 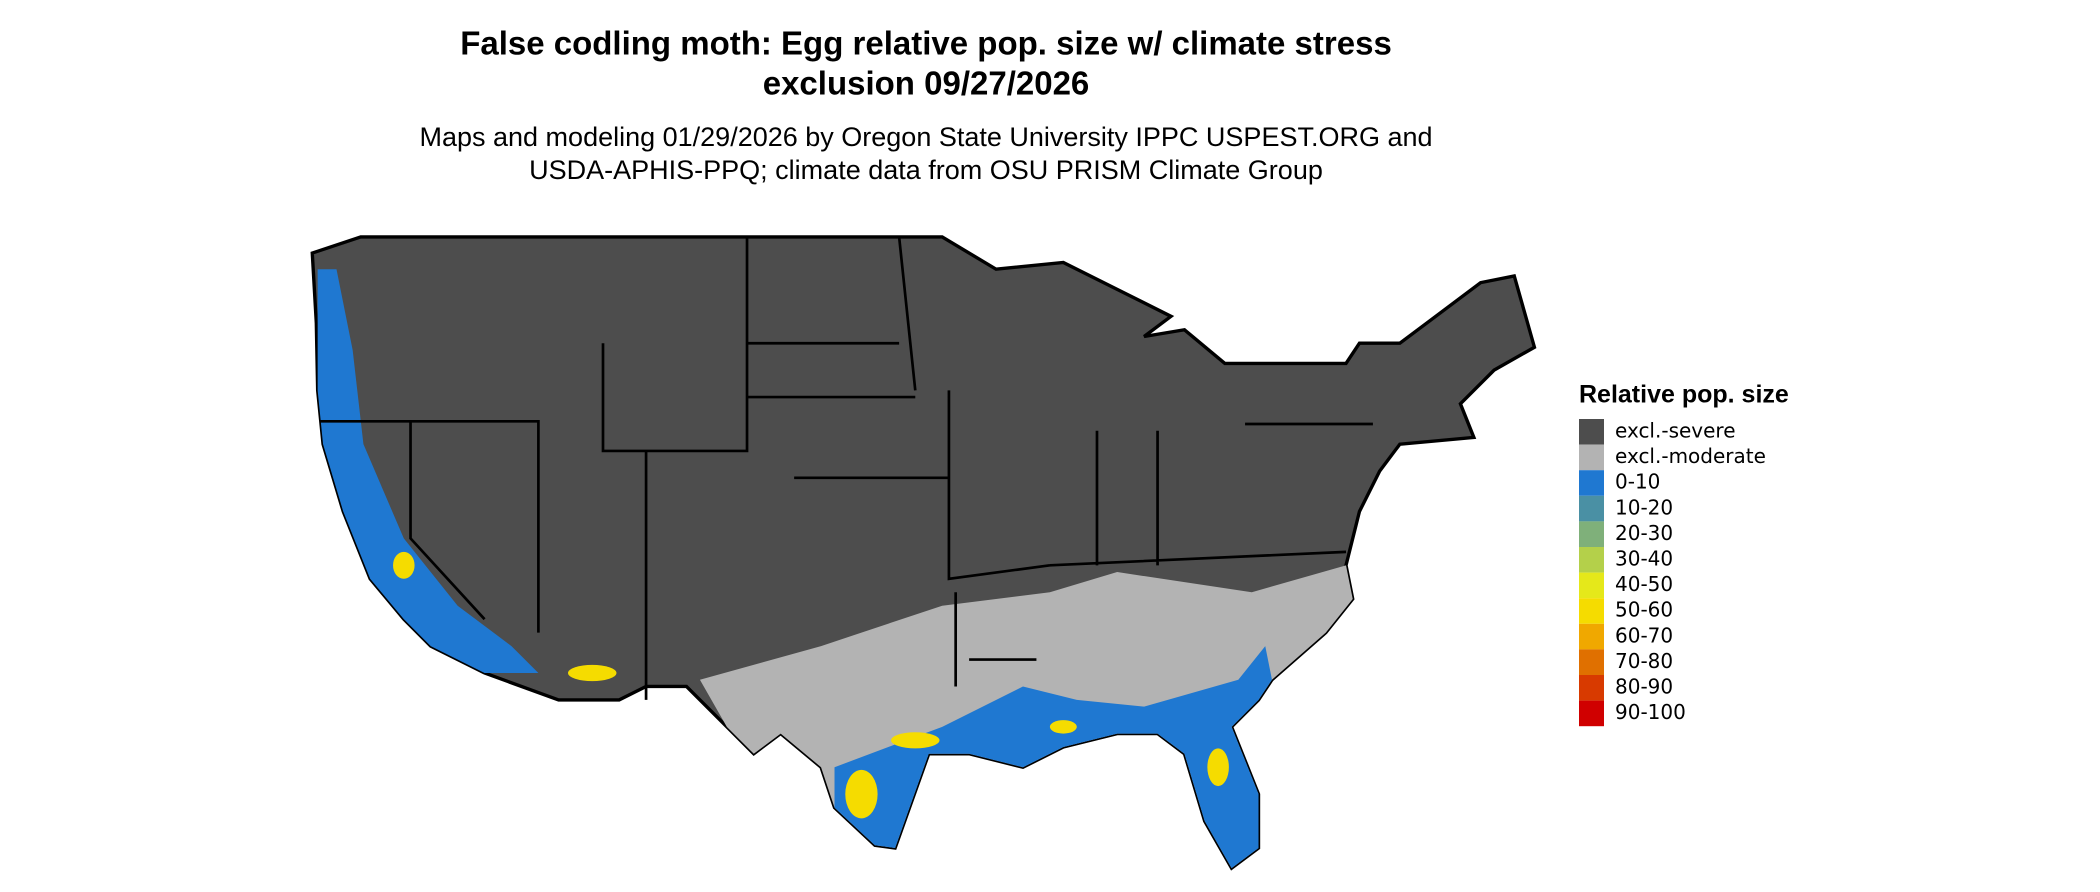 What do you see at coordinates (1053, 757) in the screenshot?
I see `gulf-coast` at bounding box center [1053, 757].